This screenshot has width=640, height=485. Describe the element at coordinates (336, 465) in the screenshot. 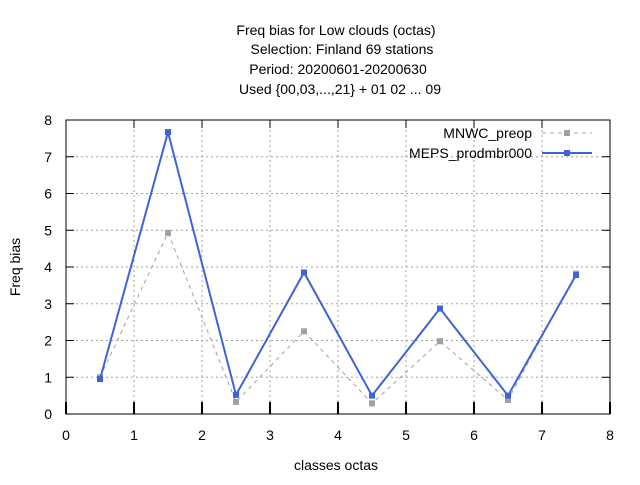

I see `x-axis-label: classes octas` at that location.